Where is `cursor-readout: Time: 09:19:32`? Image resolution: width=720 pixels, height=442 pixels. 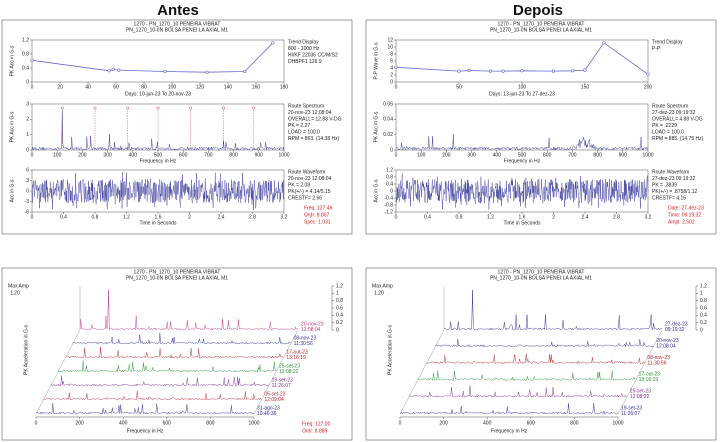
cursor-readout: Time: 09:19:32 is located at coordinates (684, 215).